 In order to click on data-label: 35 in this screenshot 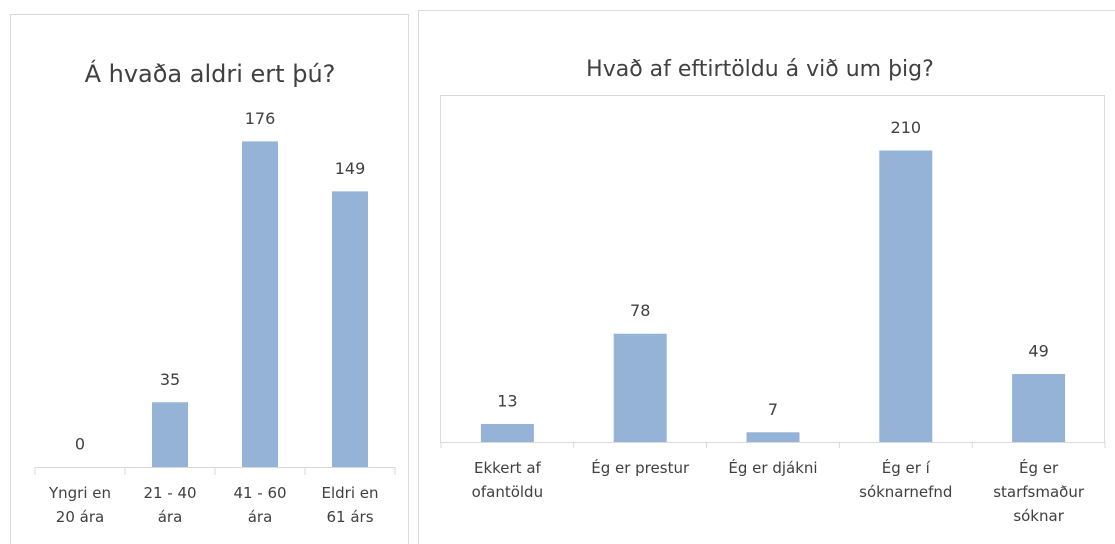, I will do `click(170, 379)`.